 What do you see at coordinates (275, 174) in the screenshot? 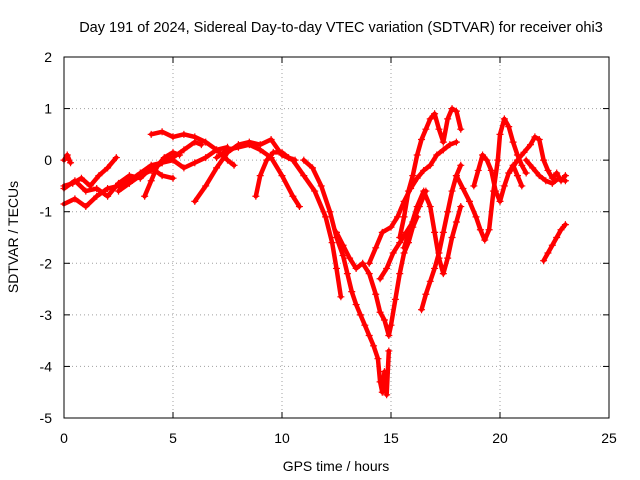
I see `series-arc-j` at bounding box center [275, 174].